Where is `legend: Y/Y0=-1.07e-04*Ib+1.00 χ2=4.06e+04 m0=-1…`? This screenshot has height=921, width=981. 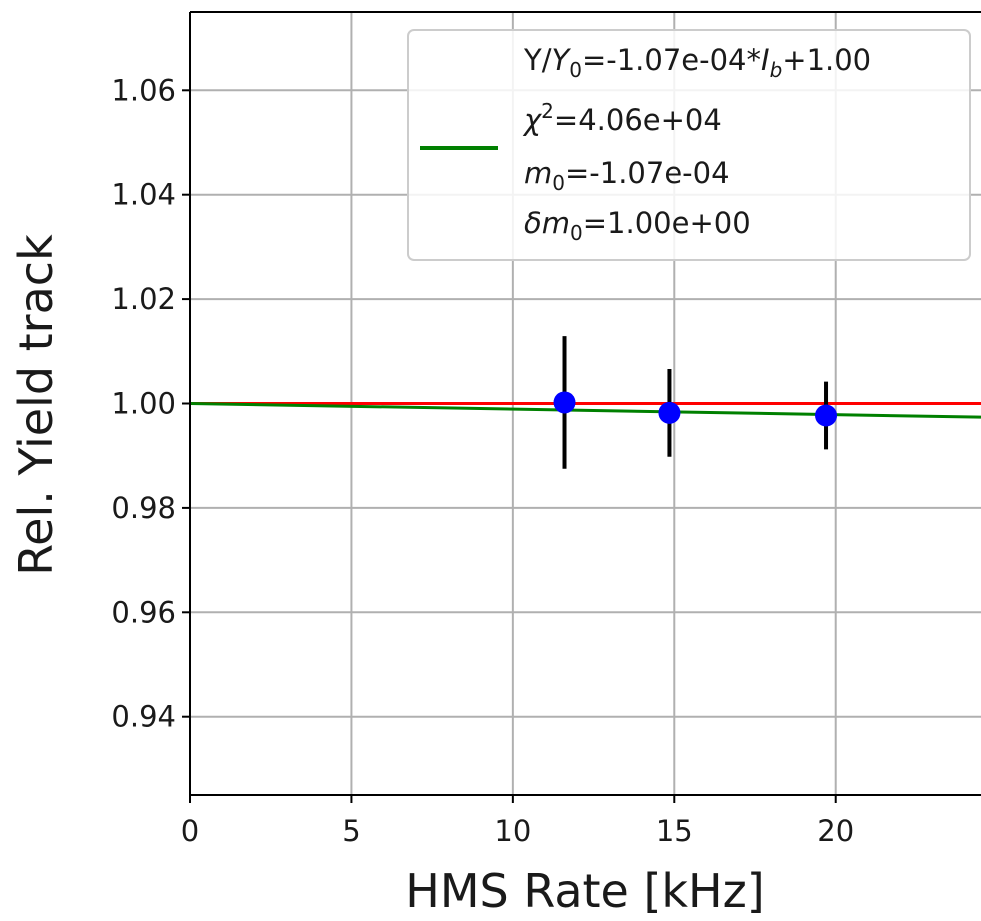
legend: Y/Y0=-1.07e-04*Ib+1.00 χ2=4.06e+04 m0=-1… is located at coordinates (689, 145).